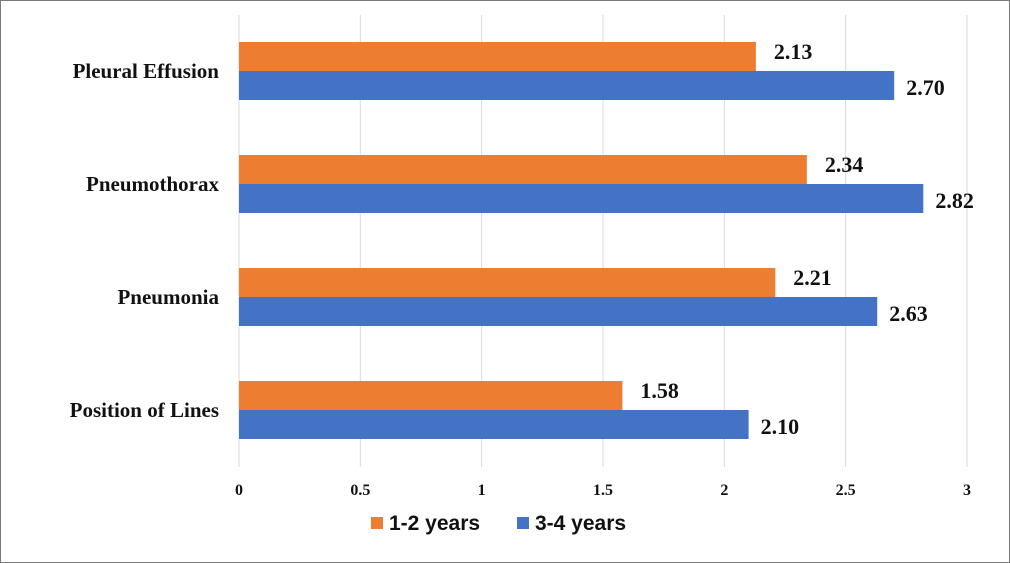 The height and width of the screenshot is (563, 1010). I want to click on legend-label: 1-2 years, so click(434, 523).